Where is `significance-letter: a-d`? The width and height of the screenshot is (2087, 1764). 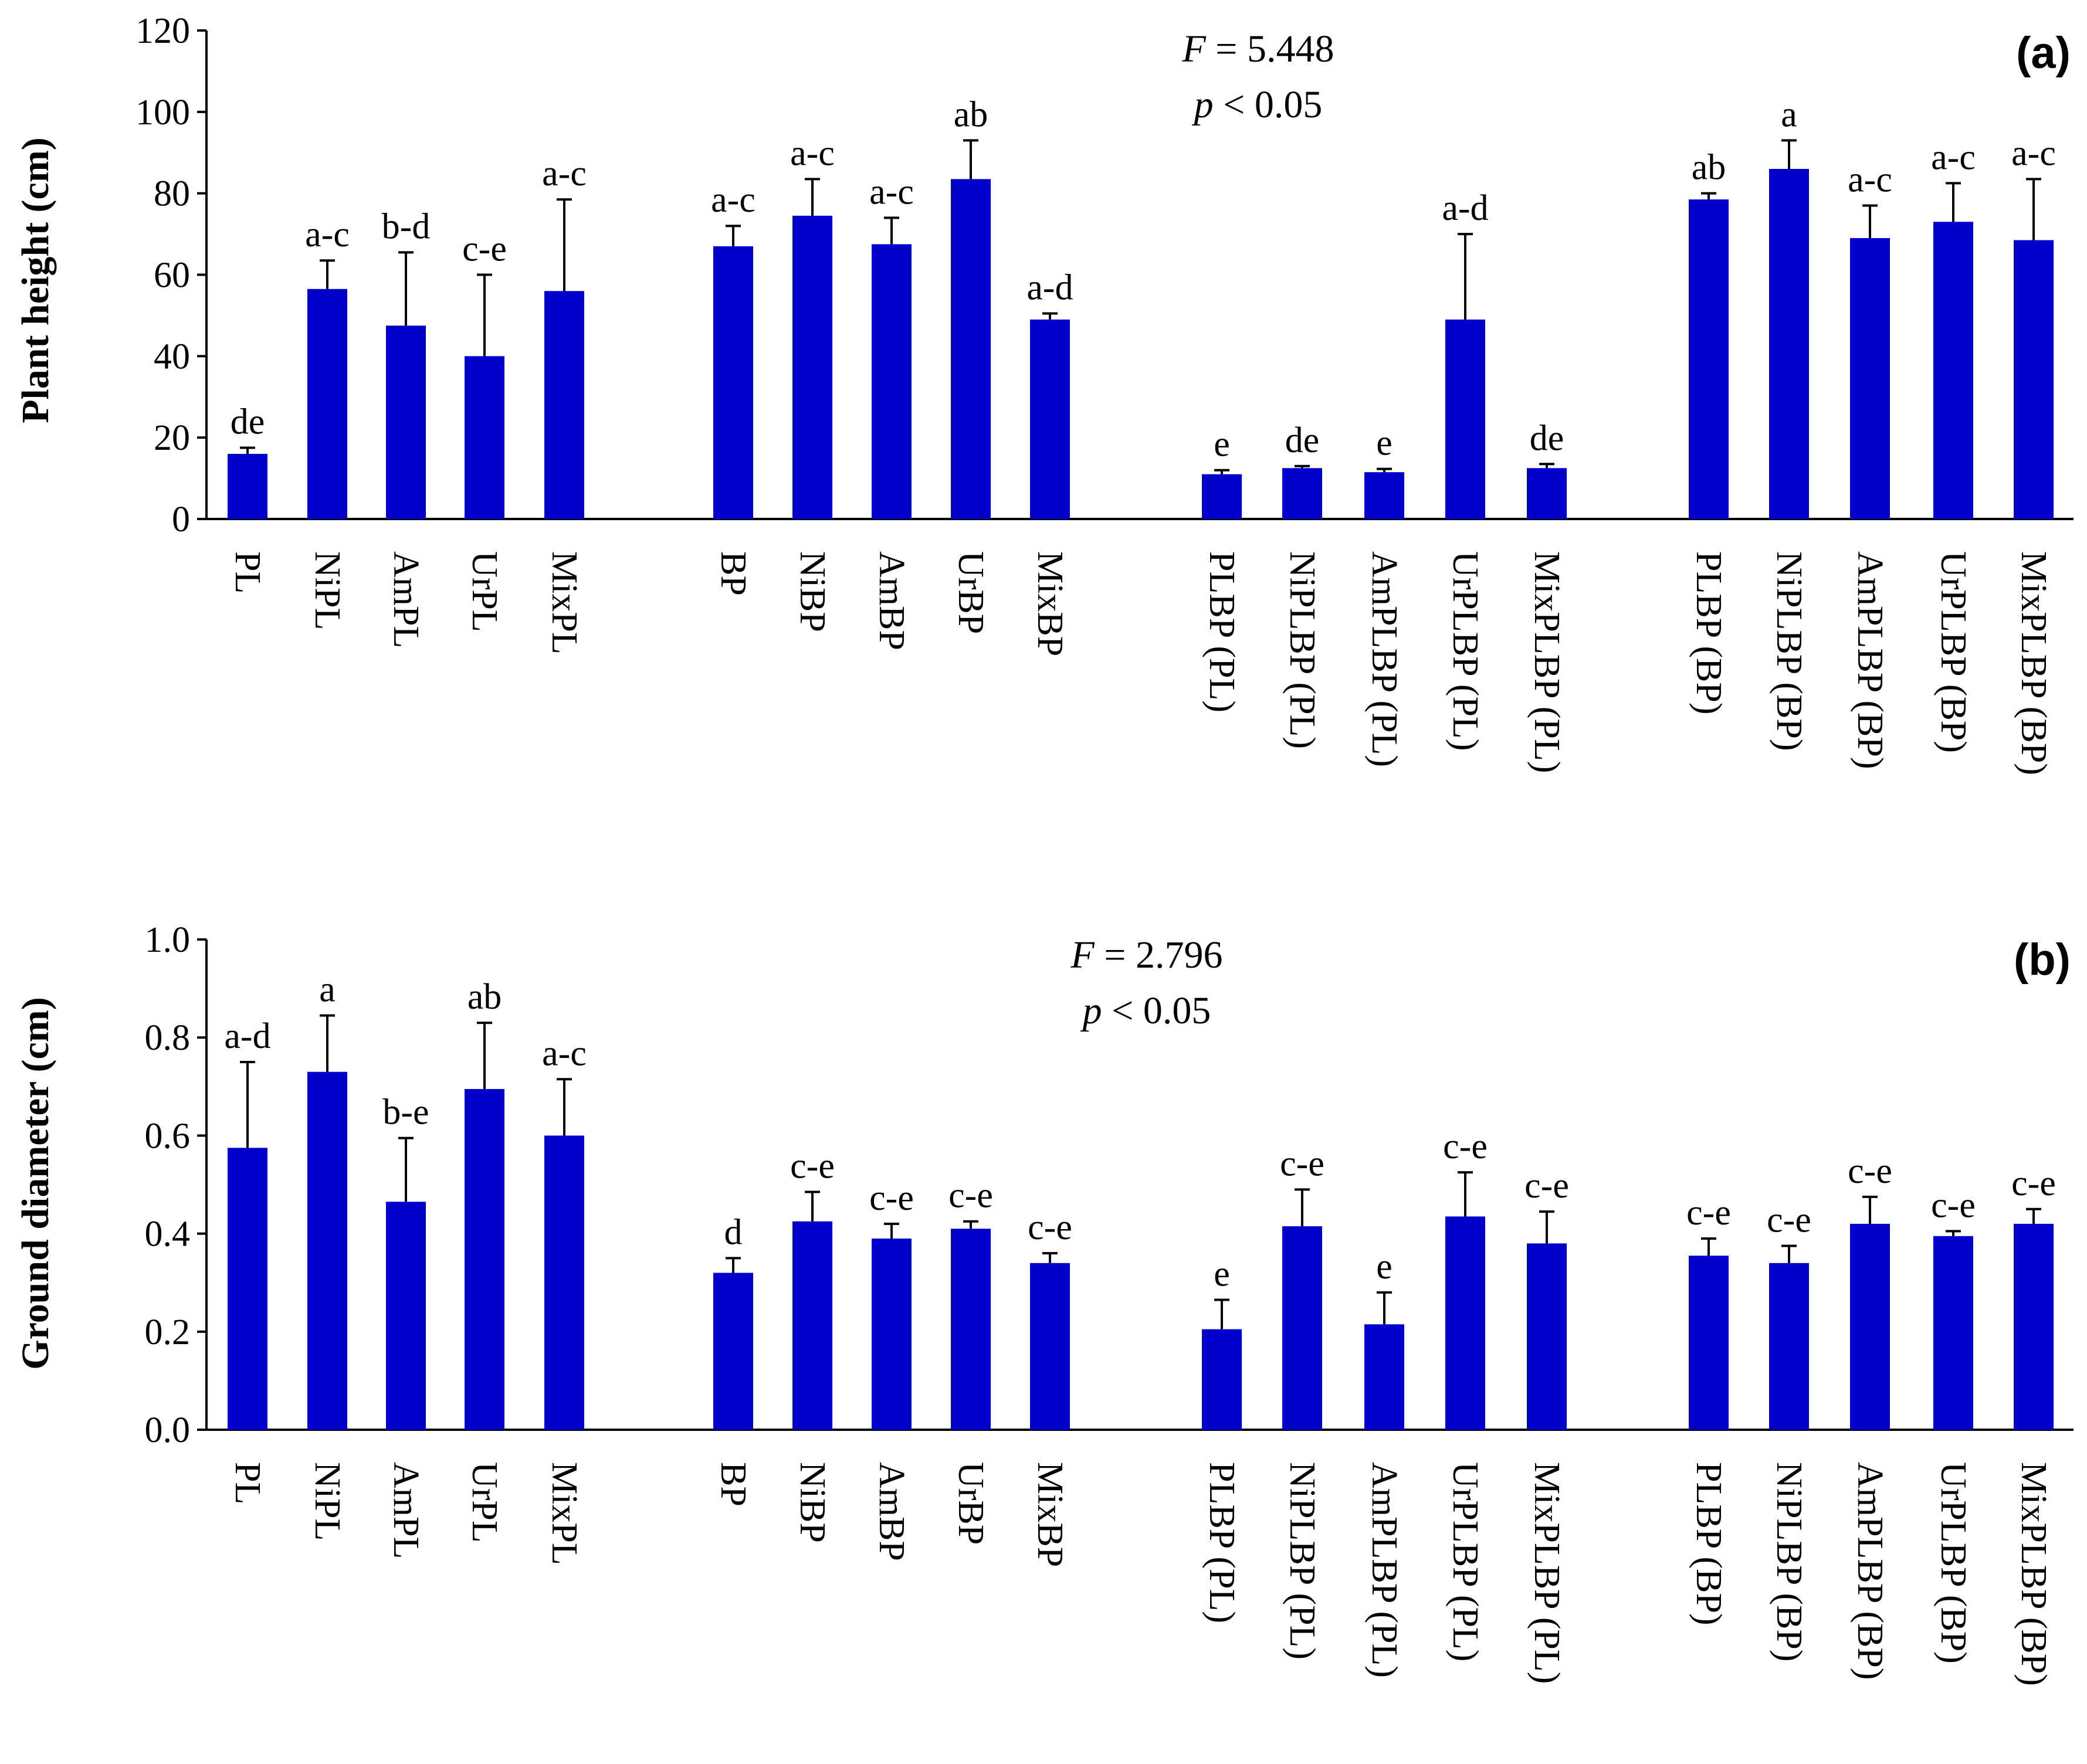
significance-letter: a-d is located at coordinates (1465, 208).